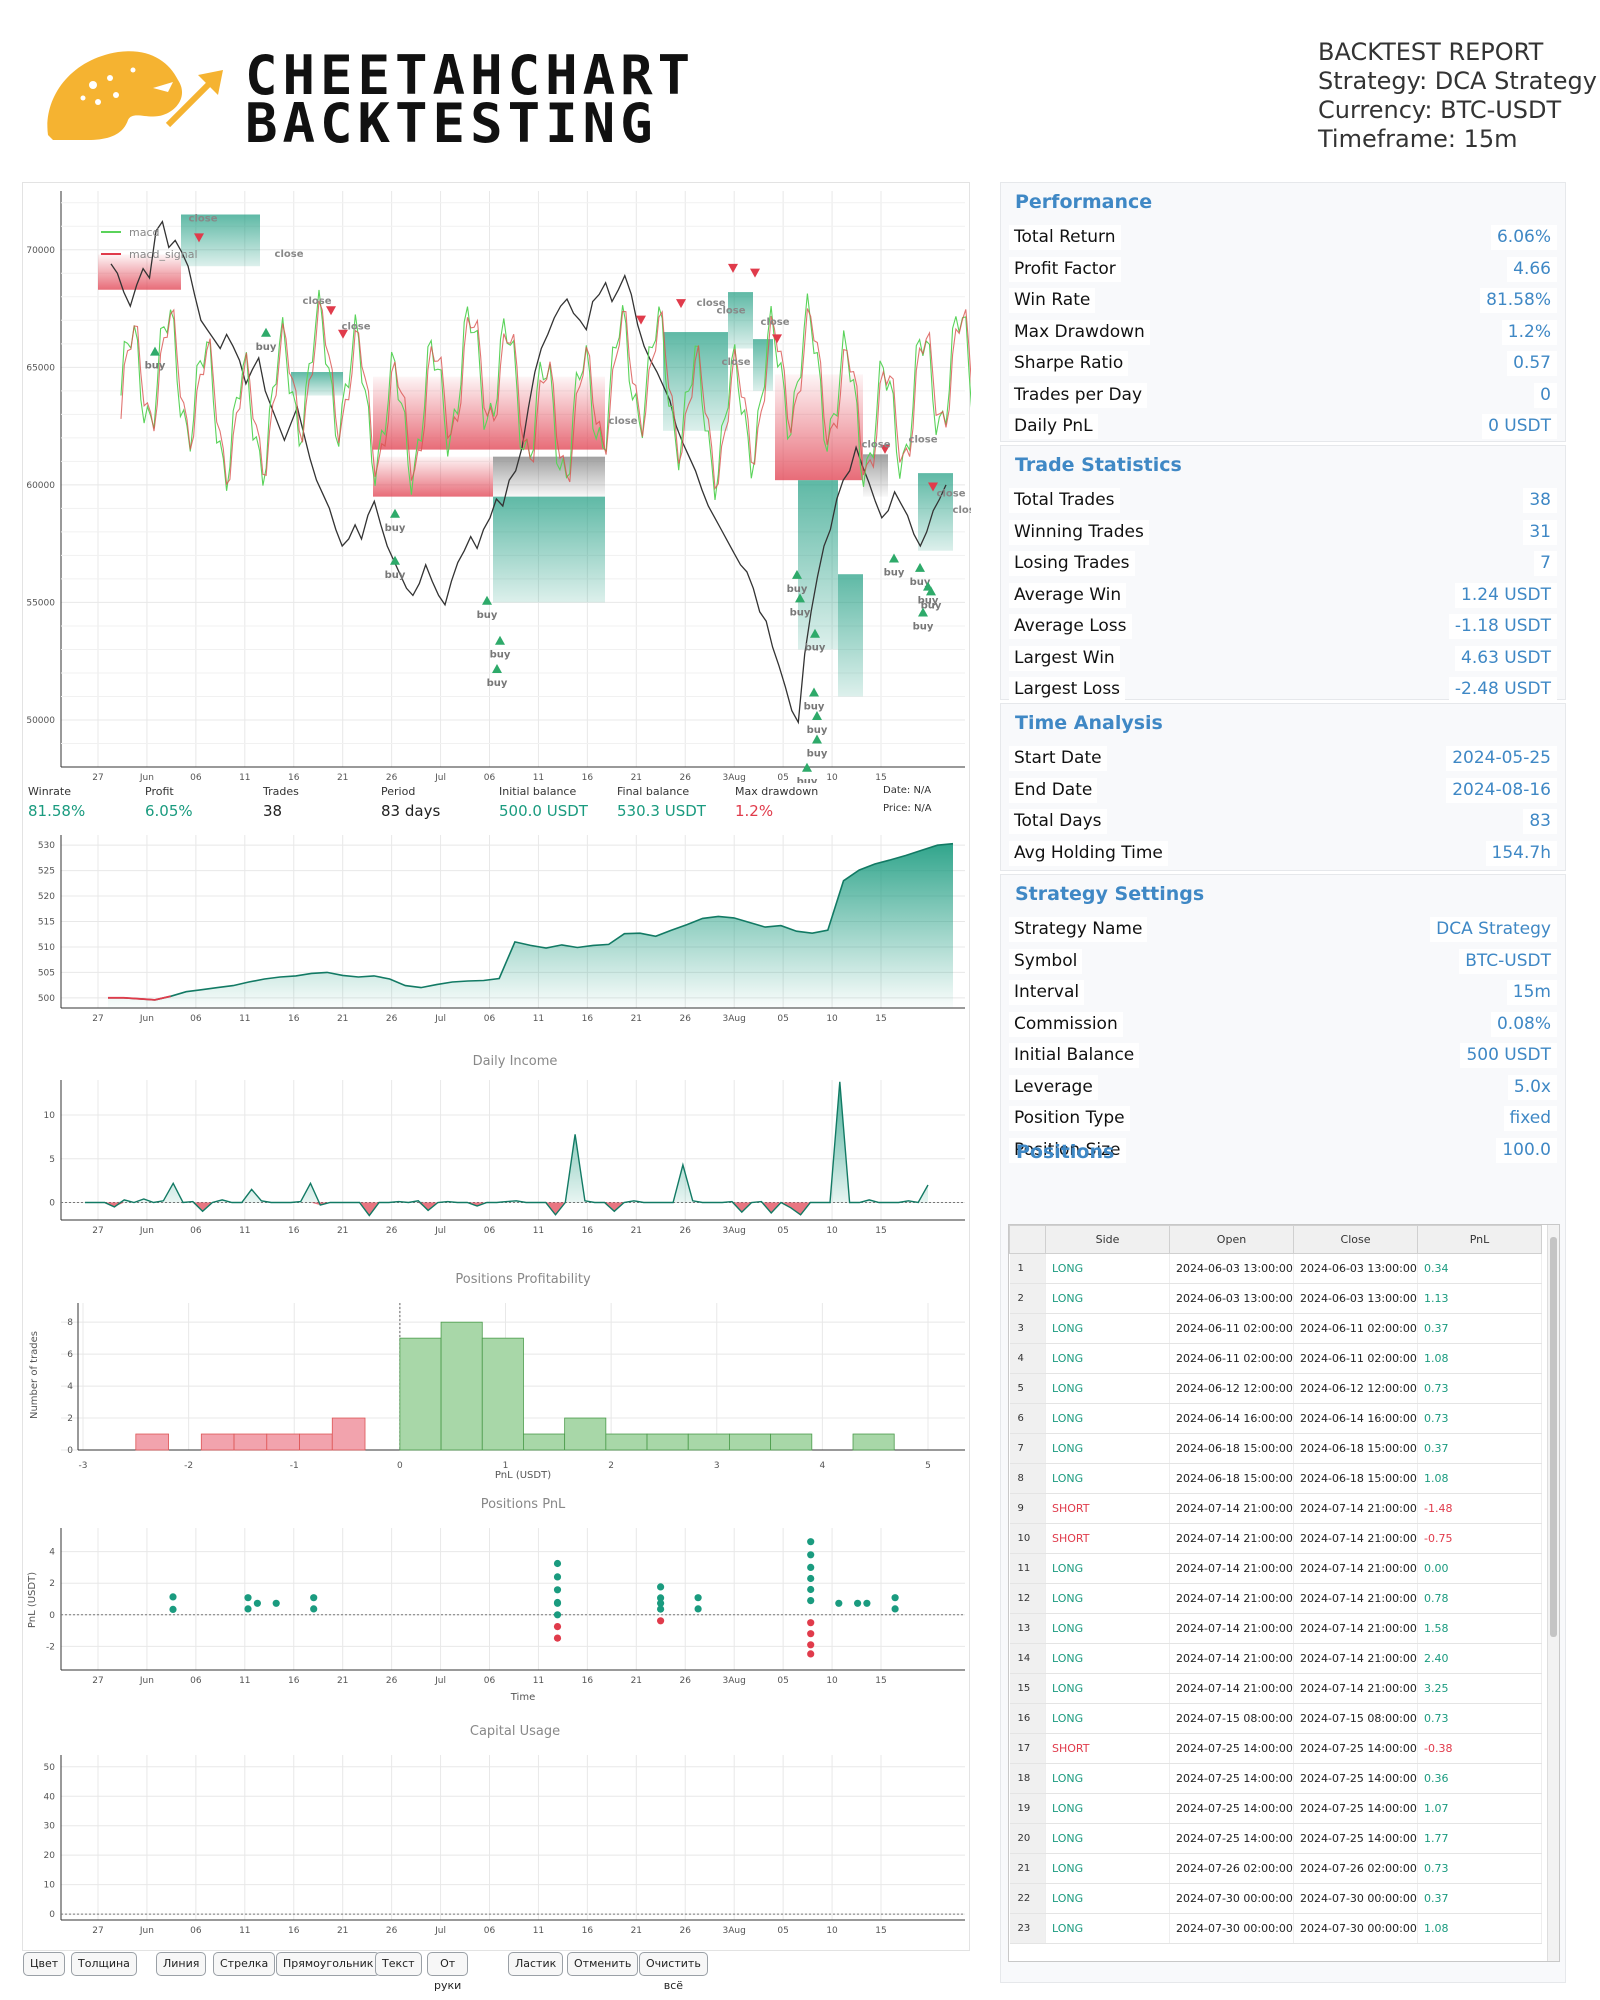 This screenshot has height=2000, width=1600. What do you see at coordinates (46, 999) in the screenshot?
I see `y-tick-label: 500` at bounding box center [46, 999].